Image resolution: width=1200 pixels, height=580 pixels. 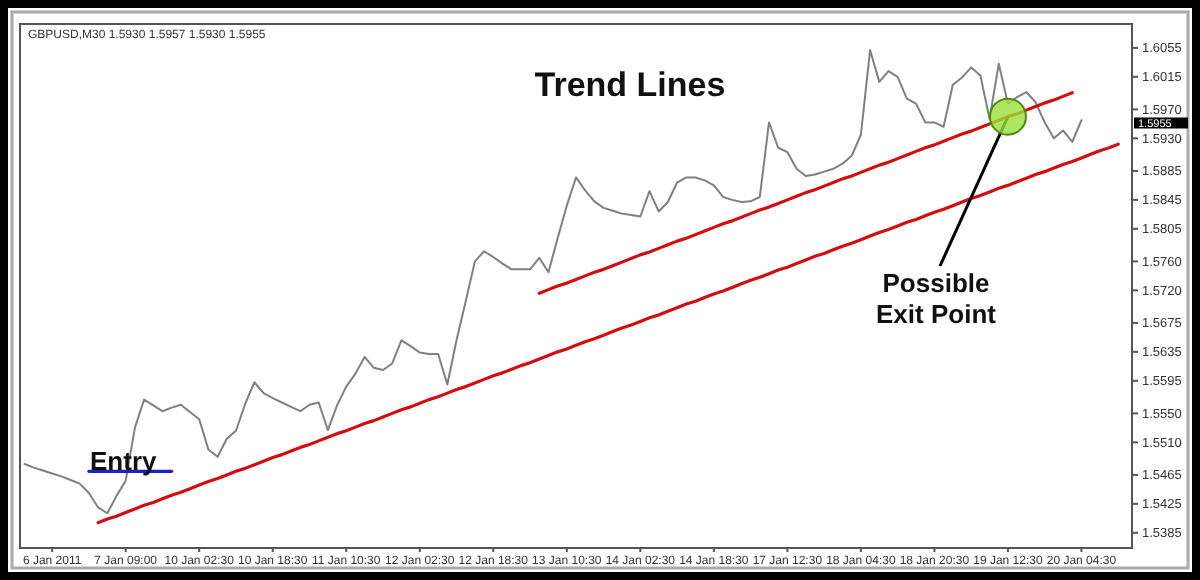 What do you see at coordinates (937, 299) in the screenshot?
I see `annotation: Possible Exit Point` at bounding box center [937, 299].